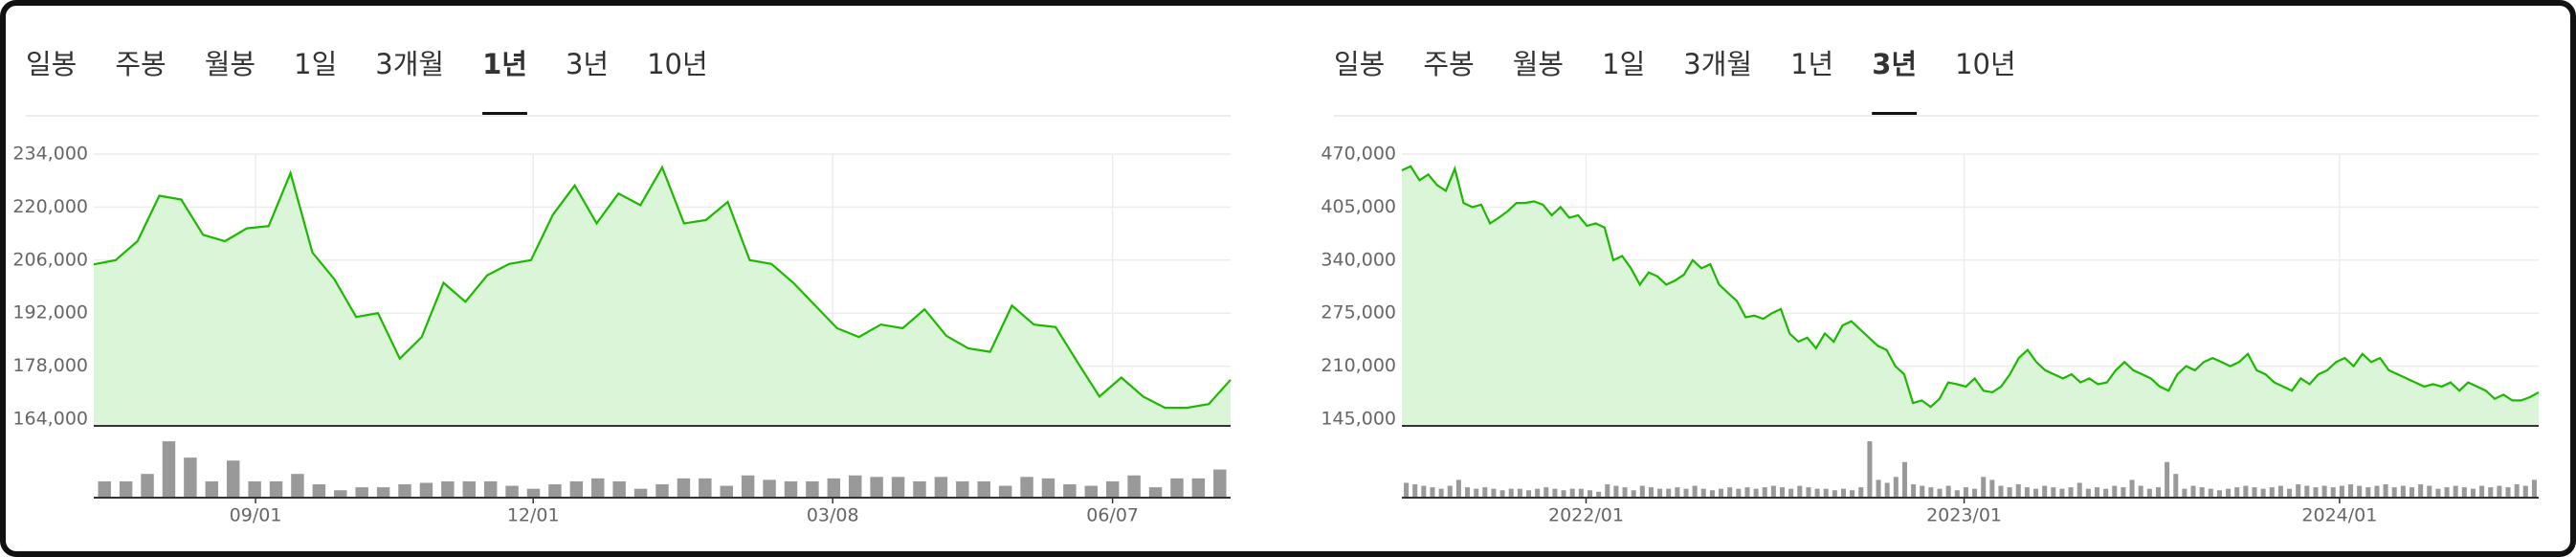  What do you see at coordinates (833, 515) in the screenshot?
I see `x-tick-label: 03/08` at bounding box center [833, 515].